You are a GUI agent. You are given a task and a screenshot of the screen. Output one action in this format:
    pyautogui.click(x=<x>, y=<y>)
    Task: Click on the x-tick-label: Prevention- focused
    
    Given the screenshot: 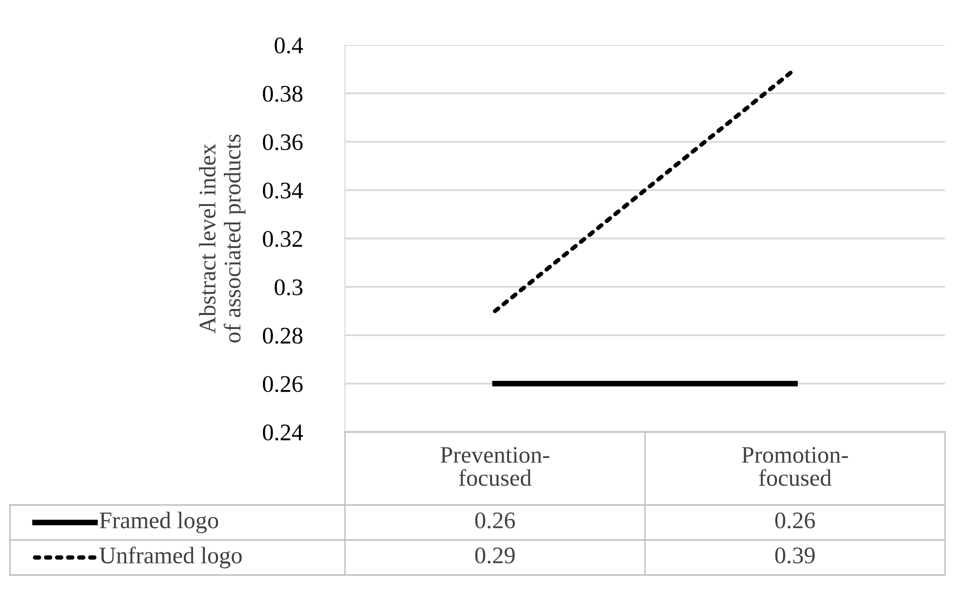 What is the action you would take?
    pyautogui.click(x=495, y=466)
    